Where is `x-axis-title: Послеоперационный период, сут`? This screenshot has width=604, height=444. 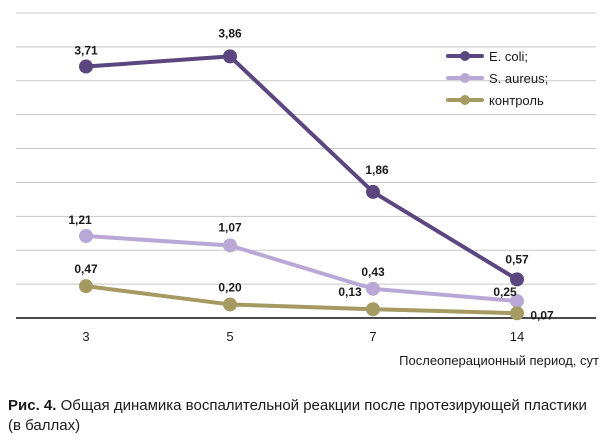
x-axis-title: Послеоперационный период, сут is located at coordinates (499, 360).